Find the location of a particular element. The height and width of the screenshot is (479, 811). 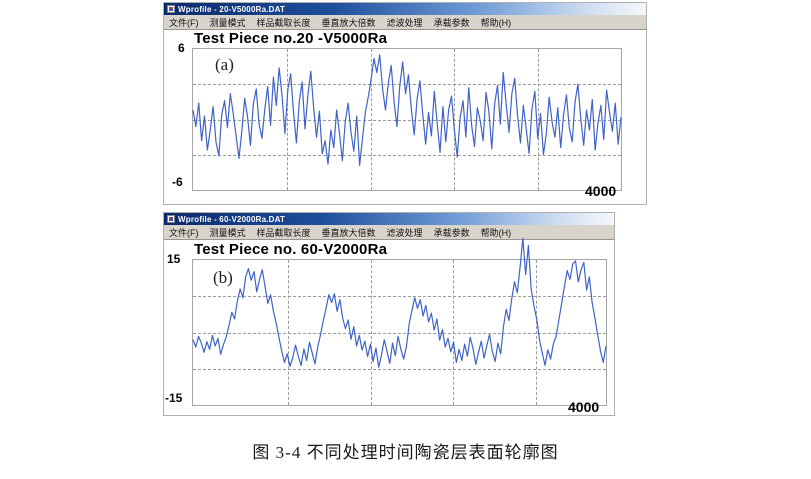

x-axis-max-label-a: 4000 is located at coordinates (601, 191).